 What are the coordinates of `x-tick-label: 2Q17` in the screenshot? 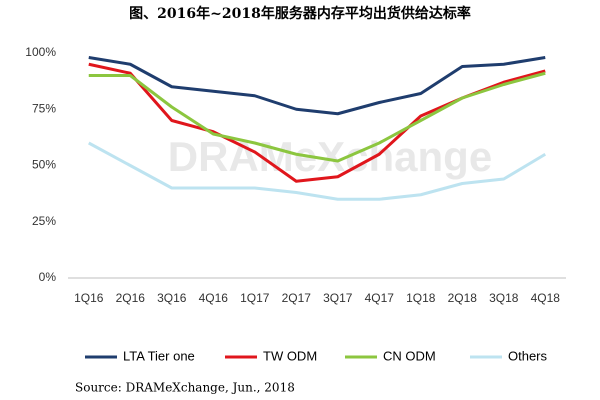 It's located at (297, 298).